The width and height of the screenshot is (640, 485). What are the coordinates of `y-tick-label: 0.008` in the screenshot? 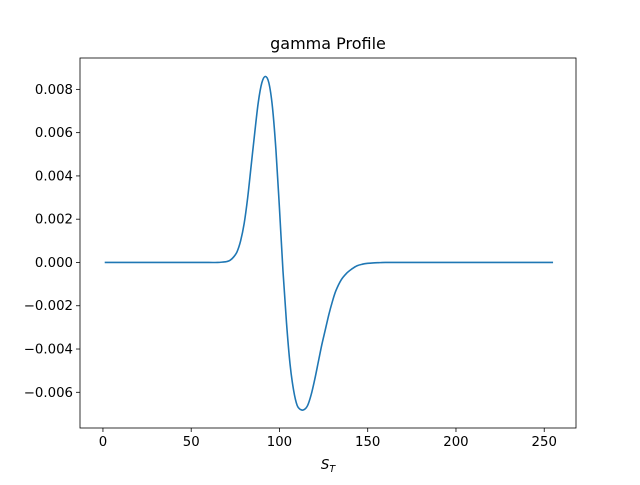 It's located at (54, 90).